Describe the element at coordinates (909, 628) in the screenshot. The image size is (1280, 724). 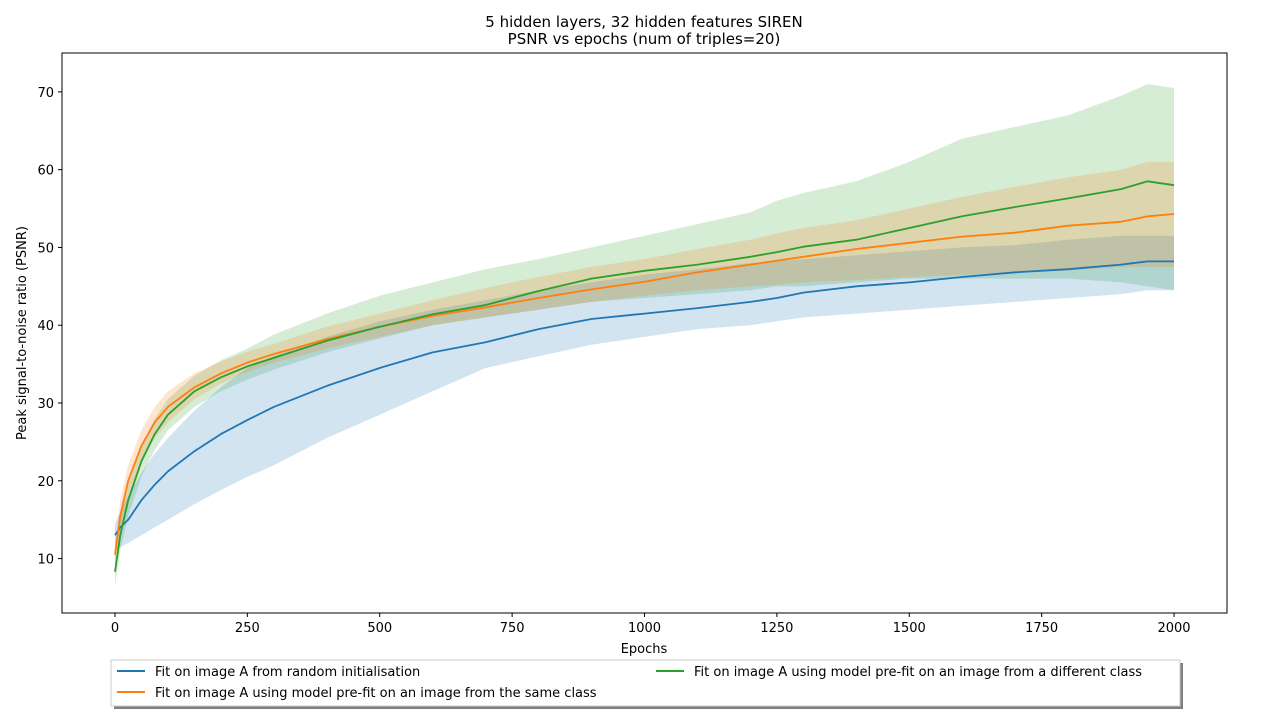
I see `x-tick-label: 1500` at that location.